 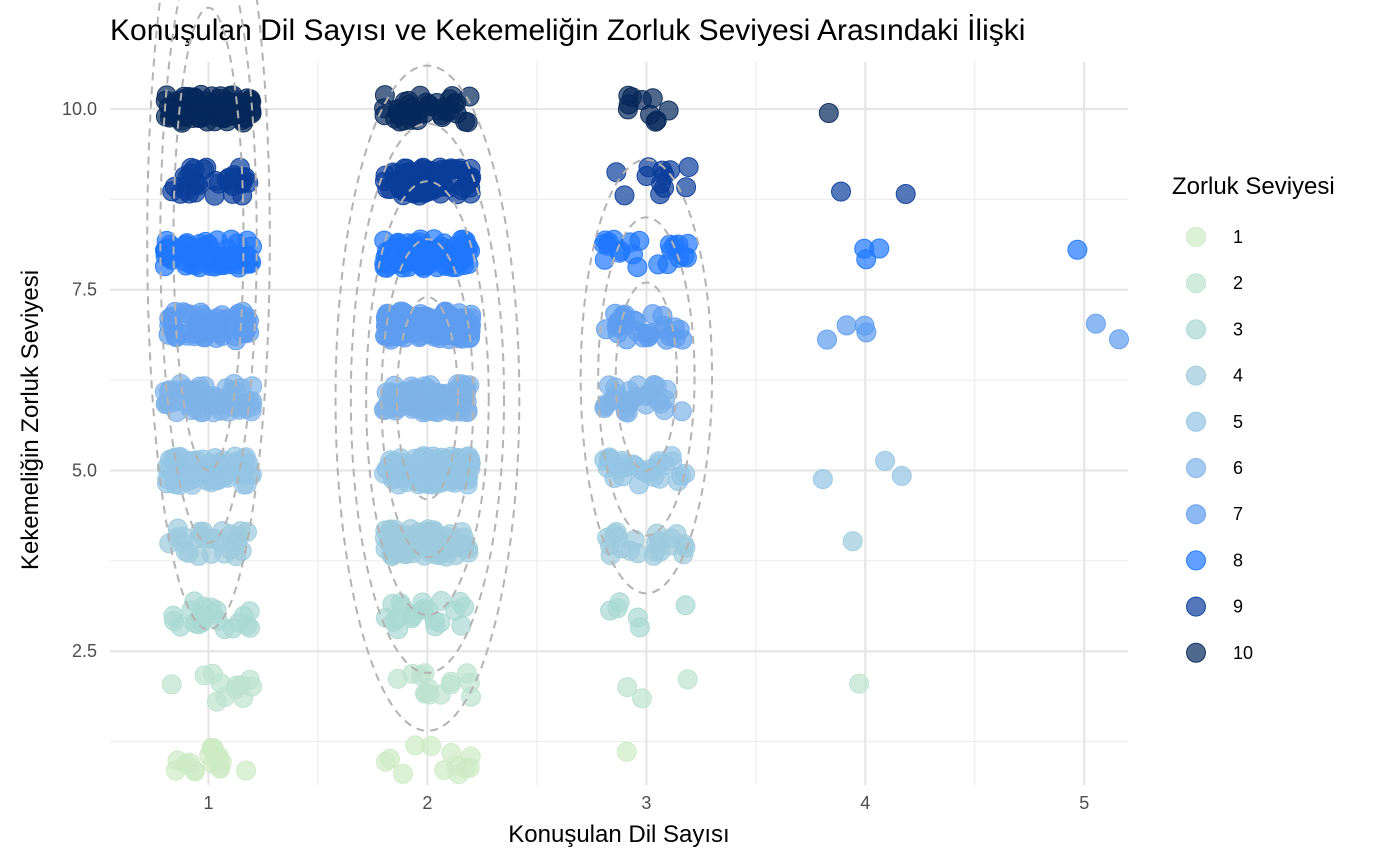 What do you see at coordinates (1253, 186) in the screenshot?
I see `legend-title: Zorluk Seviyesi` at bounding box center [1253, 186].